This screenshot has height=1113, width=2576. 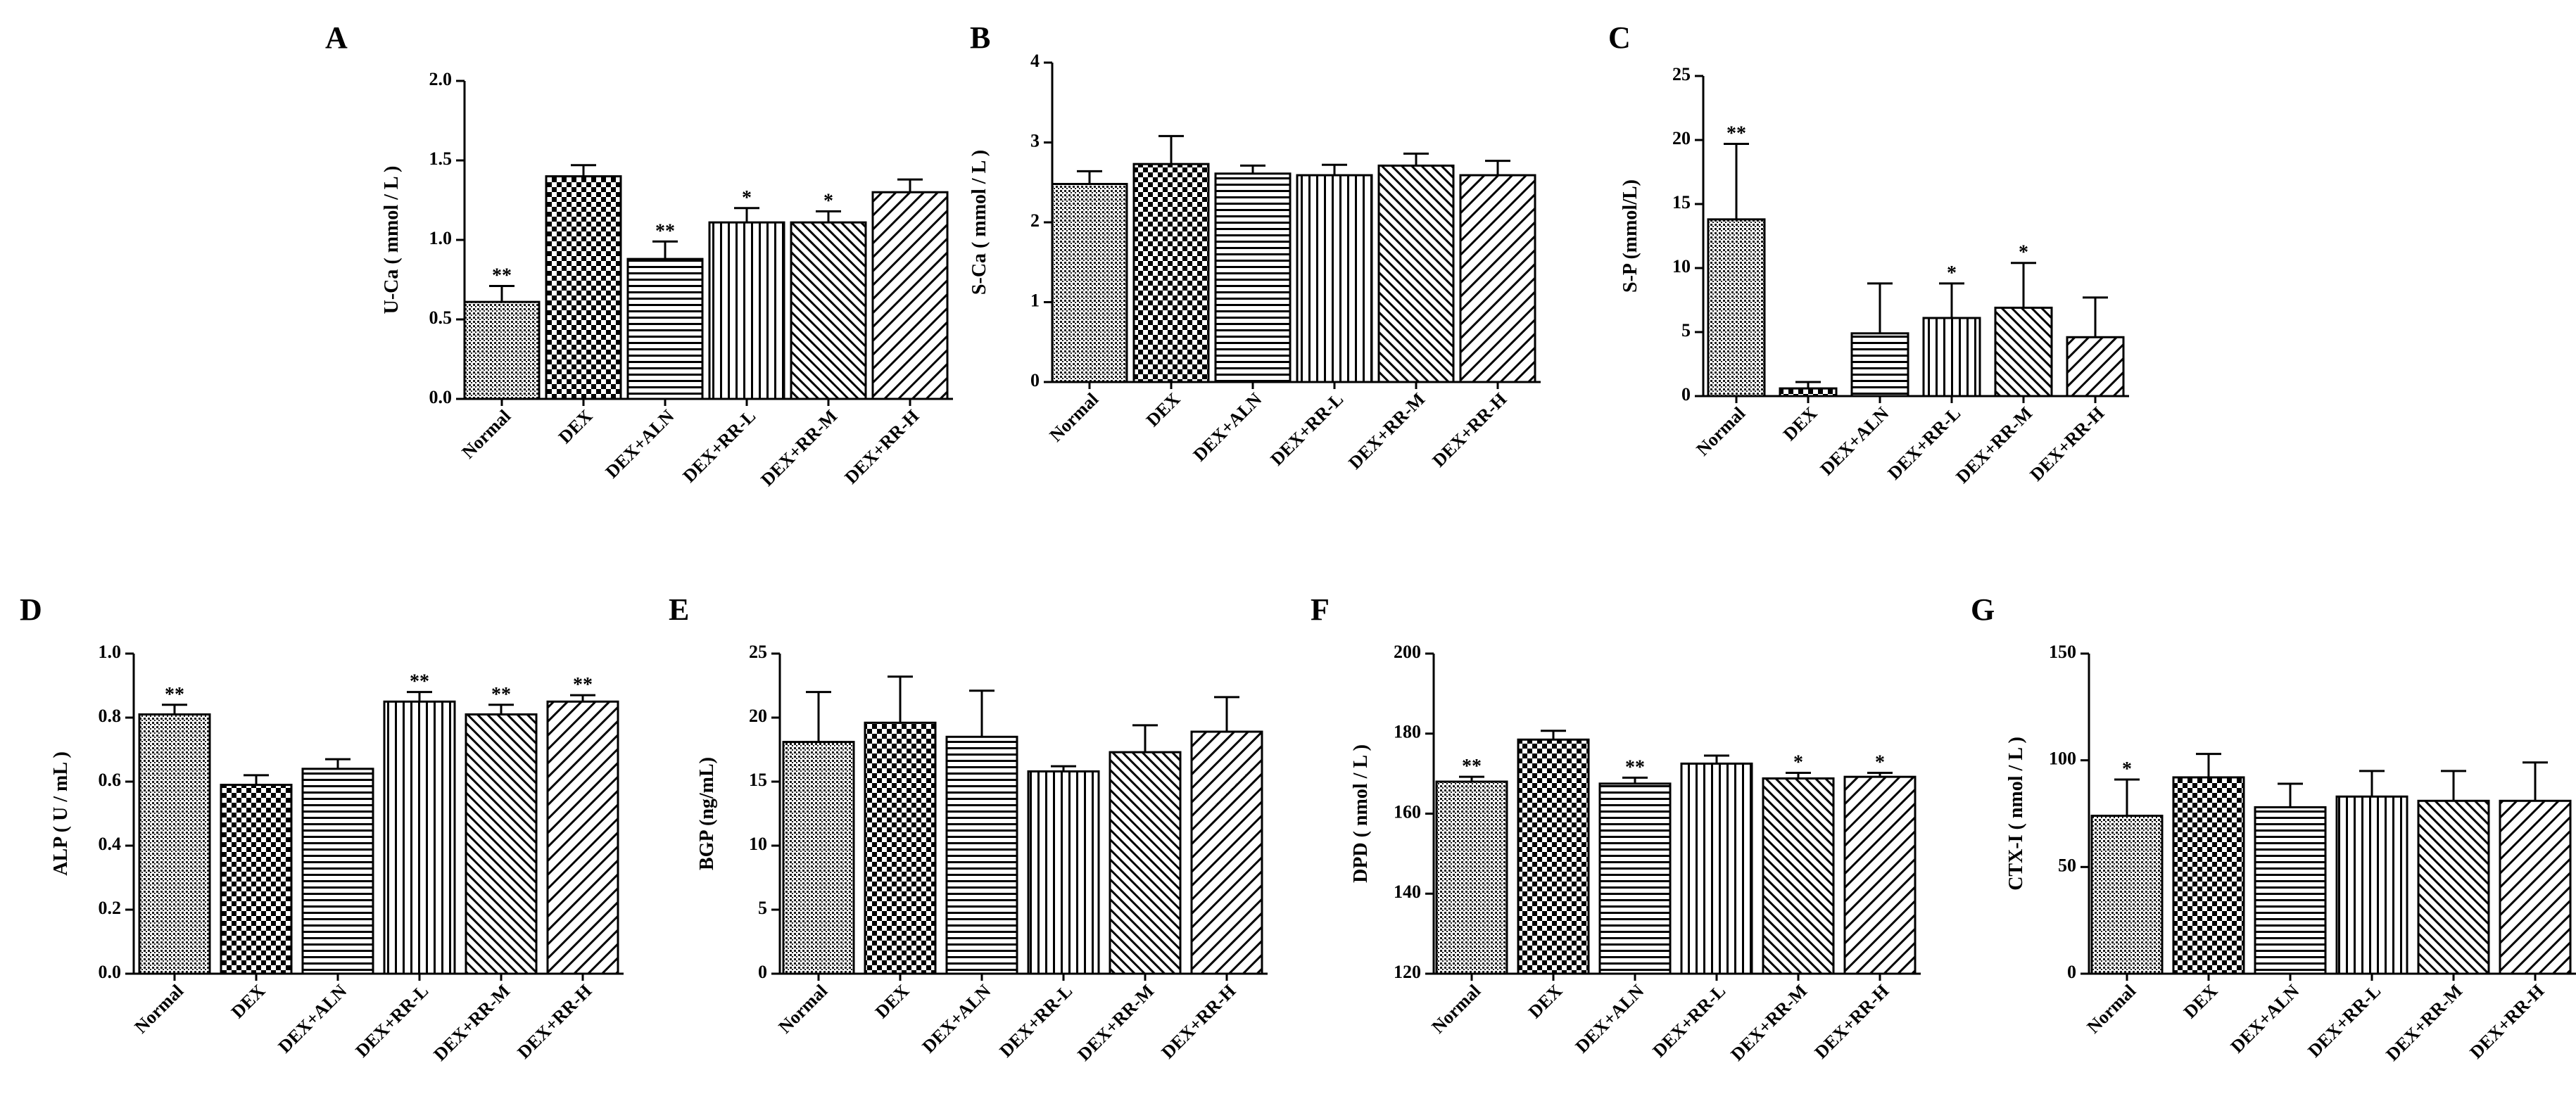 I want to click on panel-label: D, so click(x=31, y=609).